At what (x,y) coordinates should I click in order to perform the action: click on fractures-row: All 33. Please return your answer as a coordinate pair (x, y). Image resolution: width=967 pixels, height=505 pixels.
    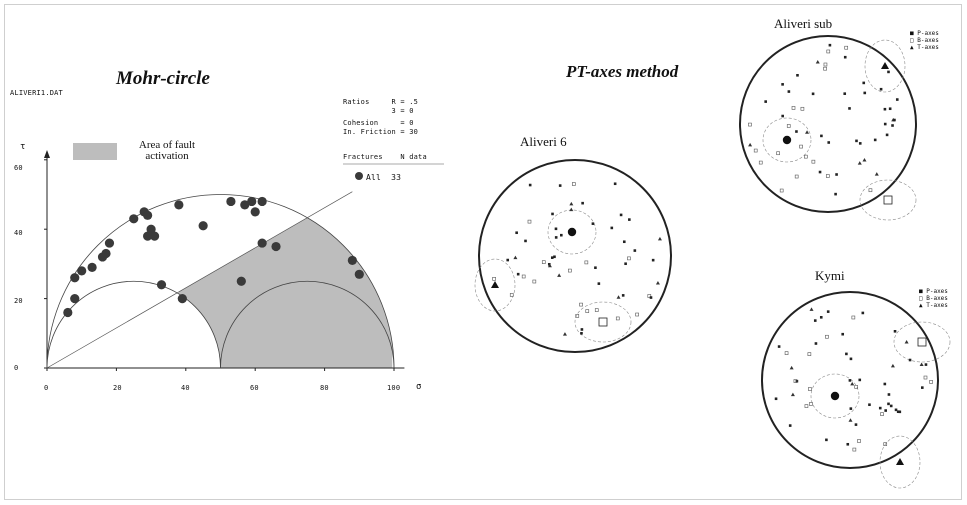
    Looking at the image, I should click on (384, 177).